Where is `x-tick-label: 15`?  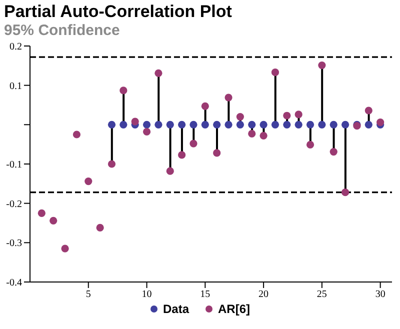 x-tick-label: 15 is located at coordinates (205, 294).